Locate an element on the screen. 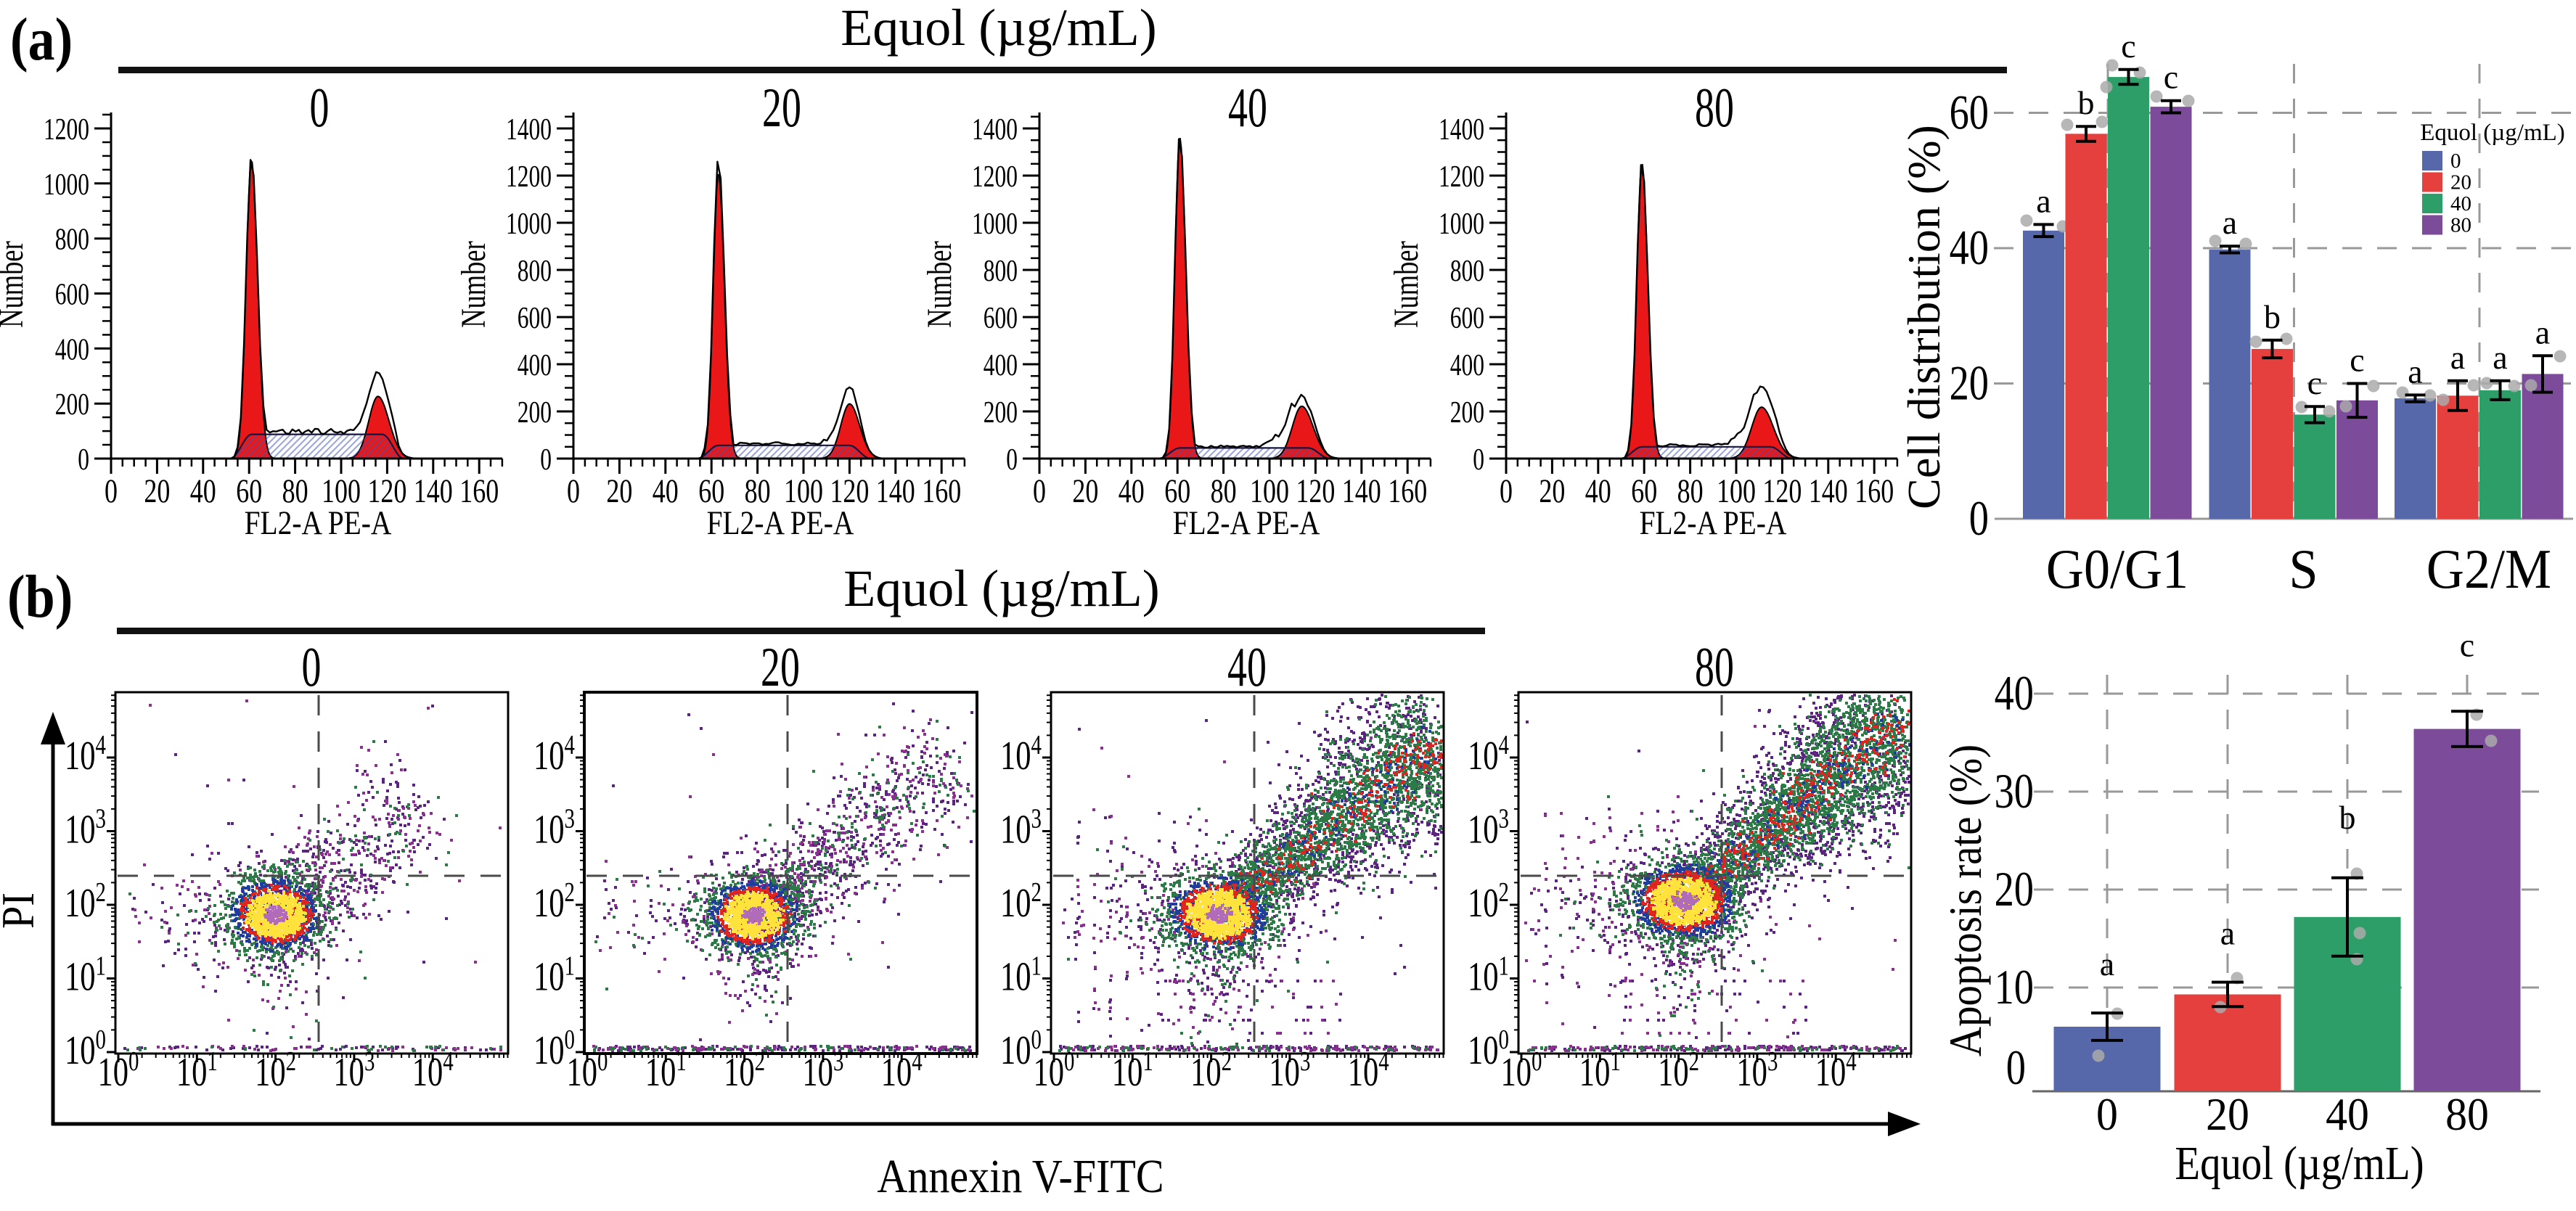  svg-text: 30 is located at coordinates (2015, 791).